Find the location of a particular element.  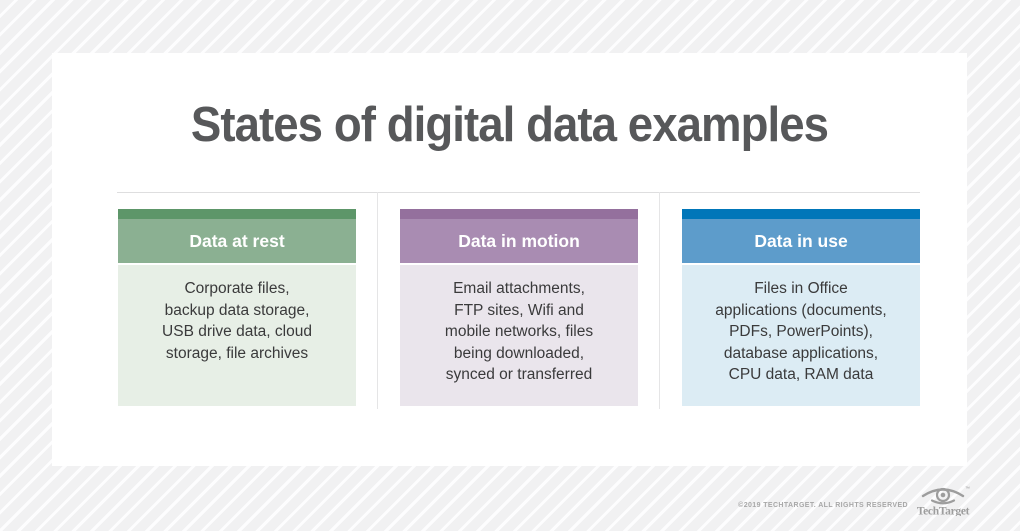

column-header-label: Data in motion is located at coordinates (519, 240).